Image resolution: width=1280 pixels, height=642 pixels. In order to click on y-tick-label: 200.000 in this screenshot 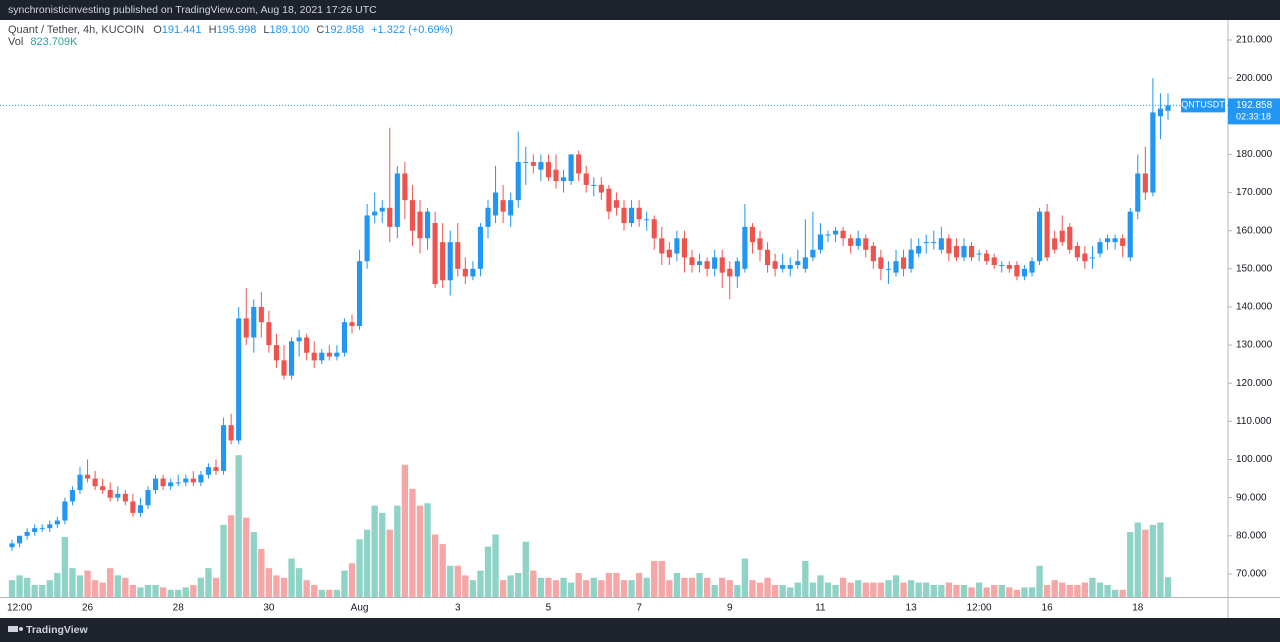, I will do `click(1254, 78)`.